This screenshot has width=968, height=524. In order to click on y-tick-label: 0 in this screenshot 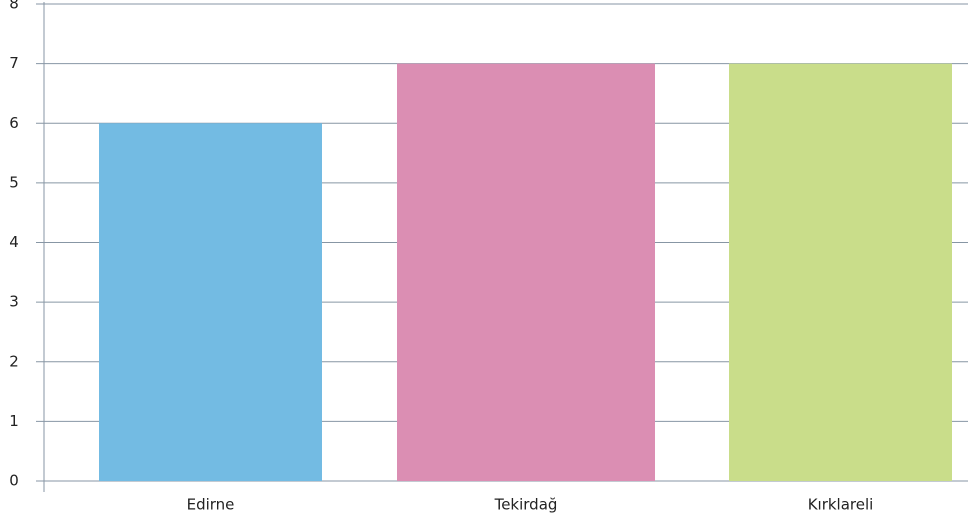, I will do `click(14, 481)`.